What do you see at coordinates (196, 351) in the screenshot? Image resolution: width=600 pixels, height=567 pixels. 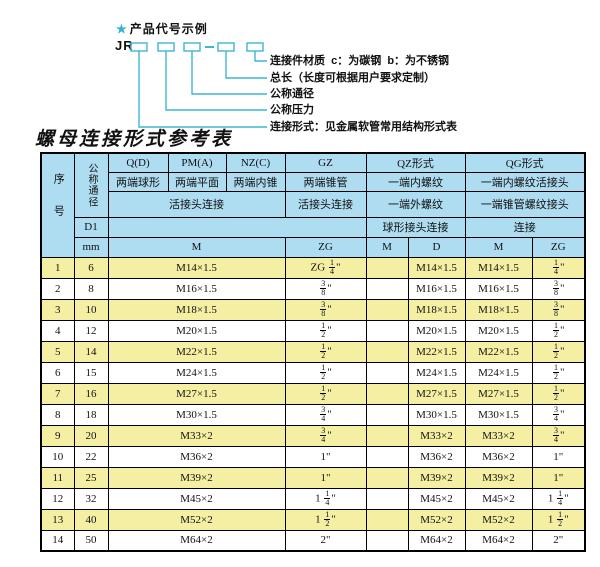 I see `cell-m: M22×1.5` at bounding box center [196, 351].